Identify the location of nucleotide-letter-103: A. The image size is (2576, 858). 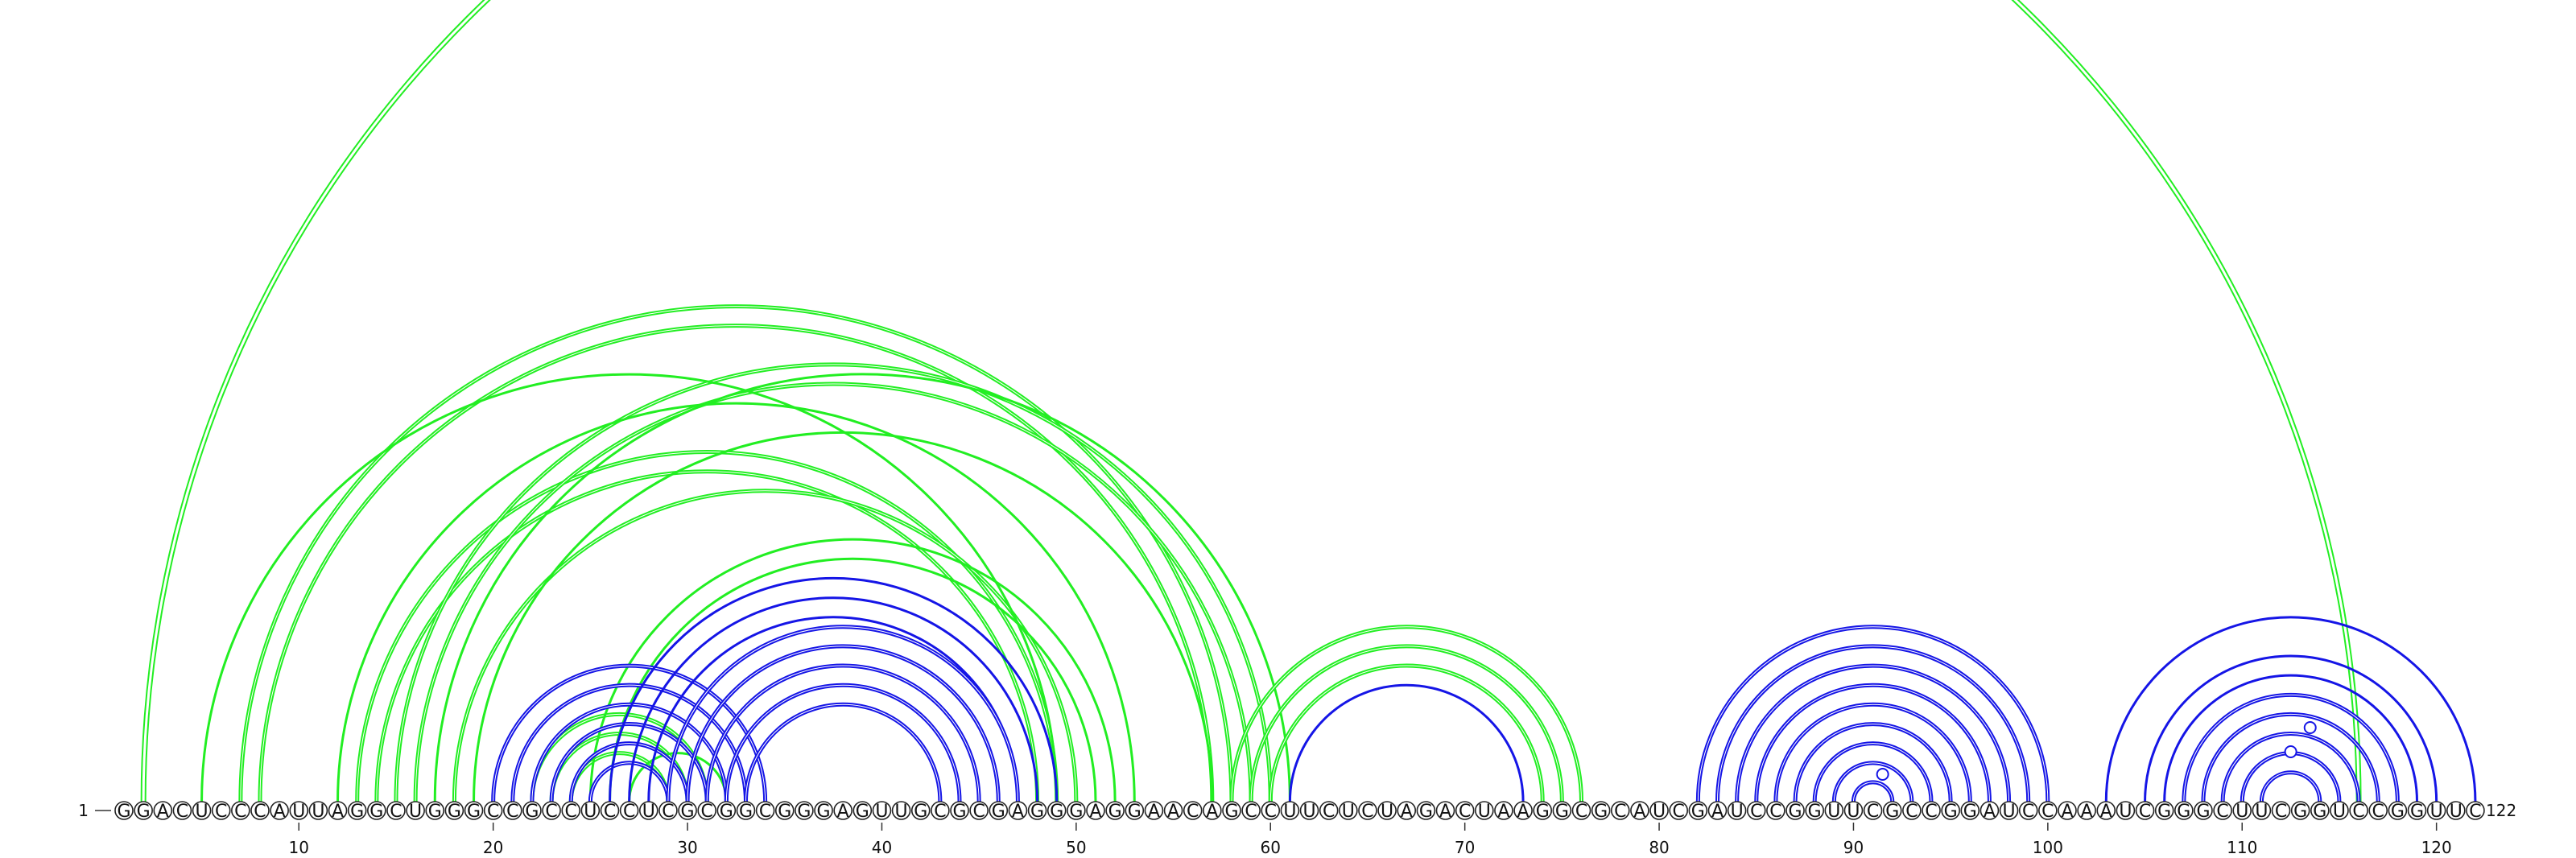
(2106, 812).